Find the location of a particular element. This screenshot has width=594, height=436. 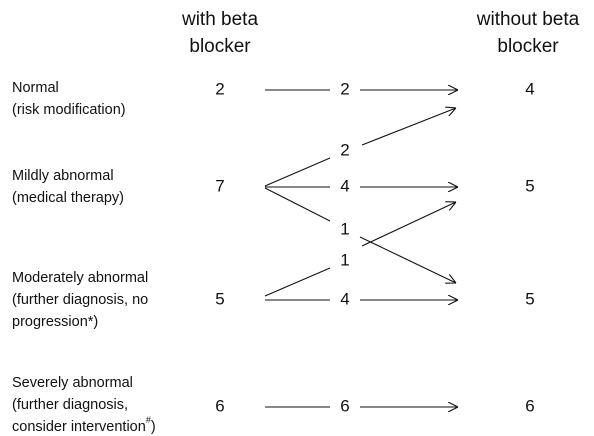

row-label: Normal is located at coordinates (35, 88).